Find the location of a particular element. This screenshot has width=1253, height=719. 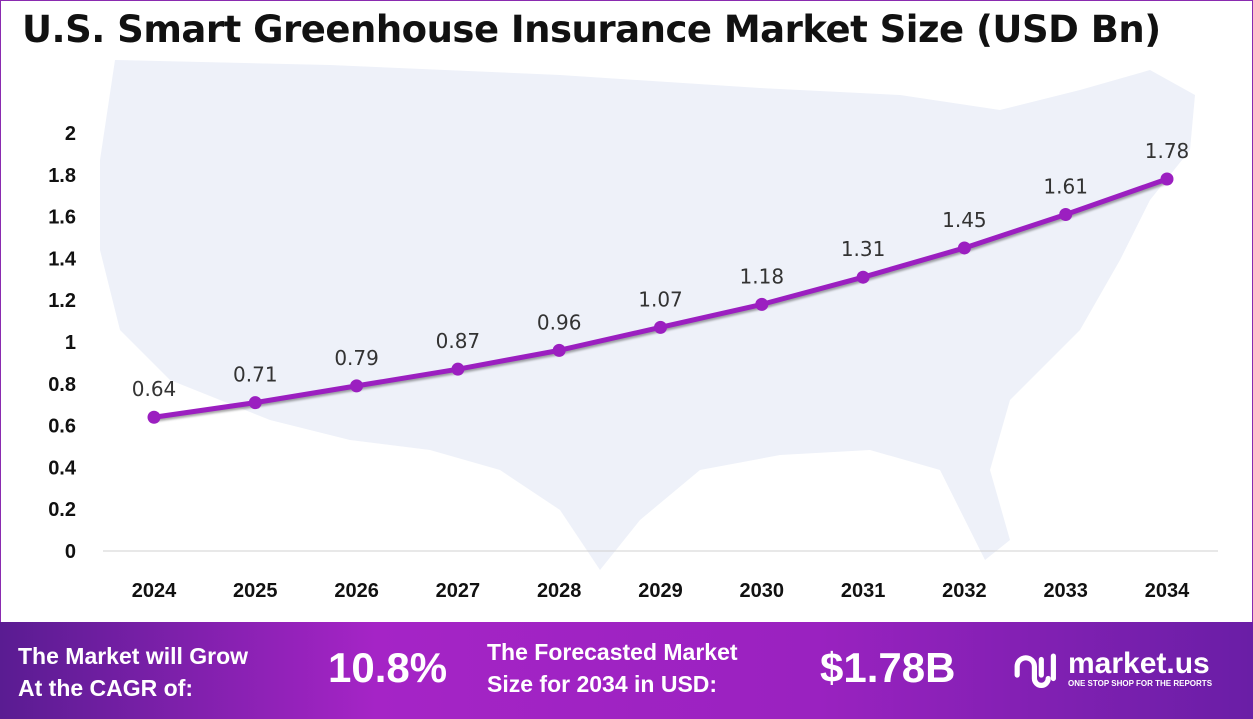

y-tick-label: 0.4 is located at coordinates (62, 468).